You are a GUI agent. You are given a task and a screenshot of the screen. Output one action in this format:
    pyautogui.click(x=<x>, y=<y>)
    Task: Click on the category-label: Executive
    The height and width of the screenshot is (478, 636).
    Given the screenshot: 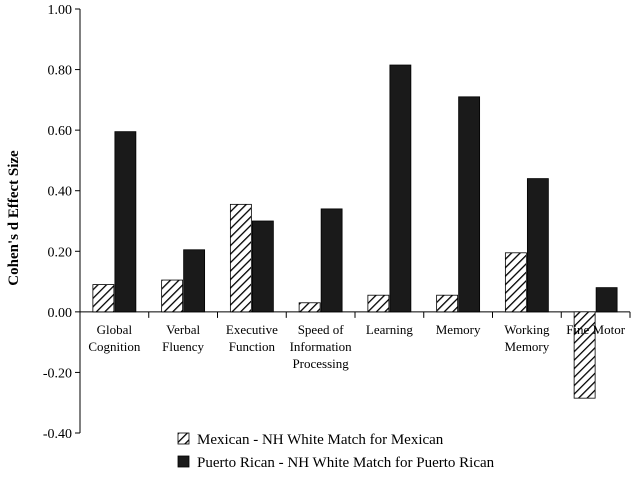 What is the action you would take?
    pyautogui.click(x=252, y=329)
    